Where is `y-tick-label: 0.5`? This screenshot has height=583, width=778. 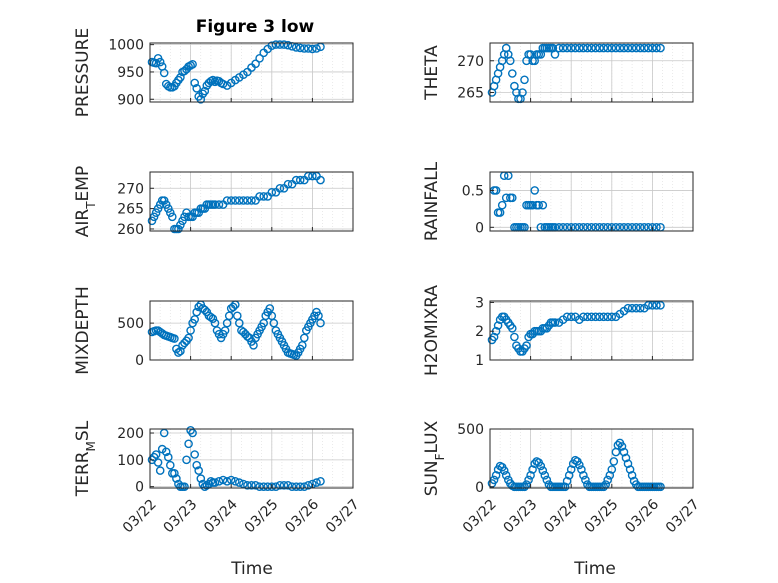
y-tick-label: 0.5 is located at coordinates (473, 191).